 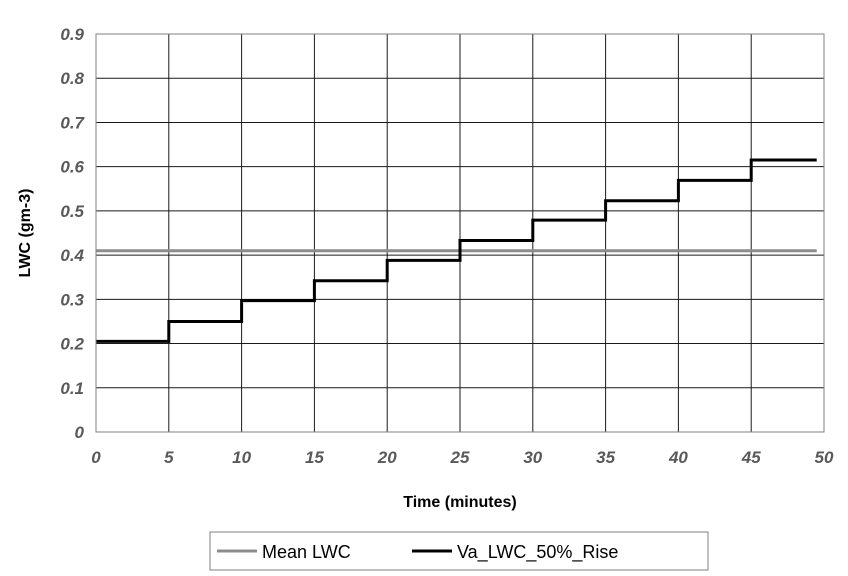 What do you see at coordinates (72, 78) in the screenshot?
I see `y-tick-label: 0.8` at bounding box center [72, 78].